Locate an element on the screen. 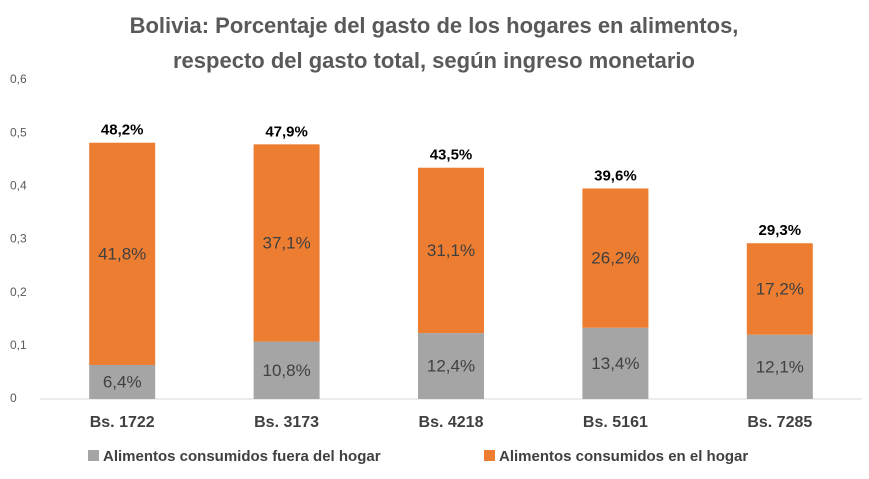  data-label: 26,2% is located at coordinates (615, 258).